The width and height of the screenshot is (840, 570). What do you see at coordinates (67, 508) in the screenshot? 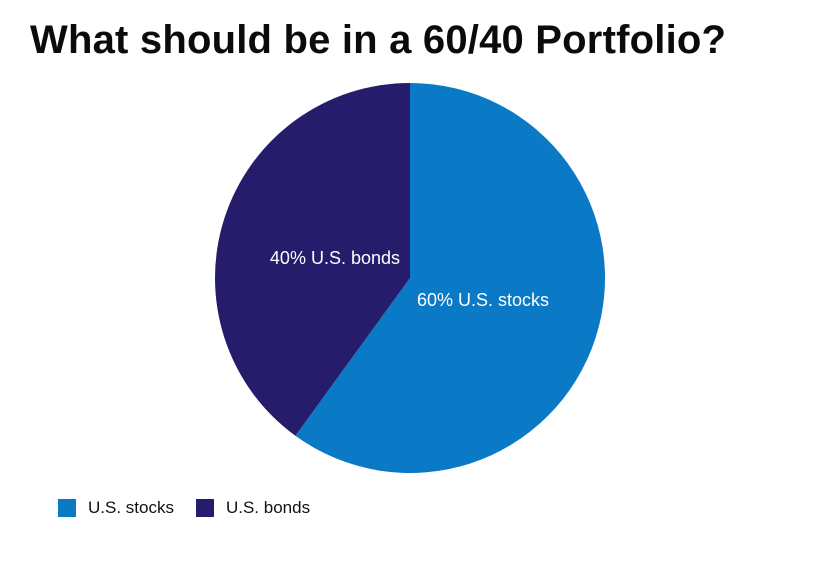
I see `legend-swatch-us-stocks` at bounding box center [67, 508].